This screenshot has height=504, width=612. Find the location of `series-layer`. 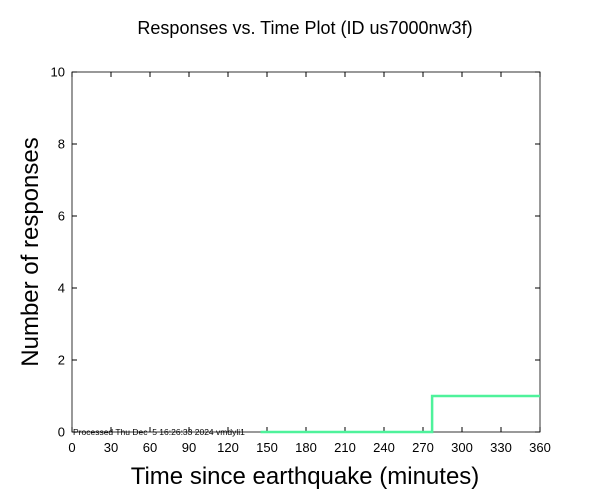

series-layer is located at coordinates (400, 414).